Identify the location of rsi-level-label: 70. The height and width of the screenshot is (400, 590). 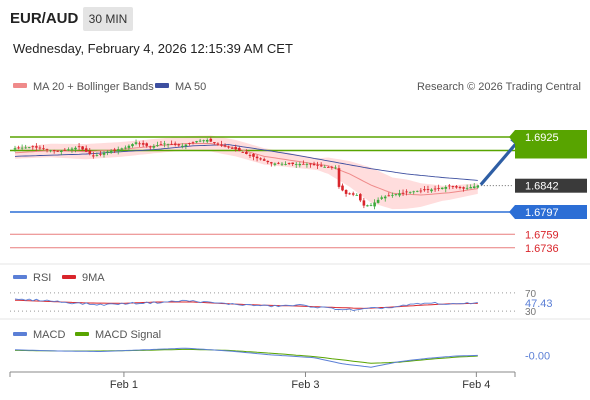
(531, 294).